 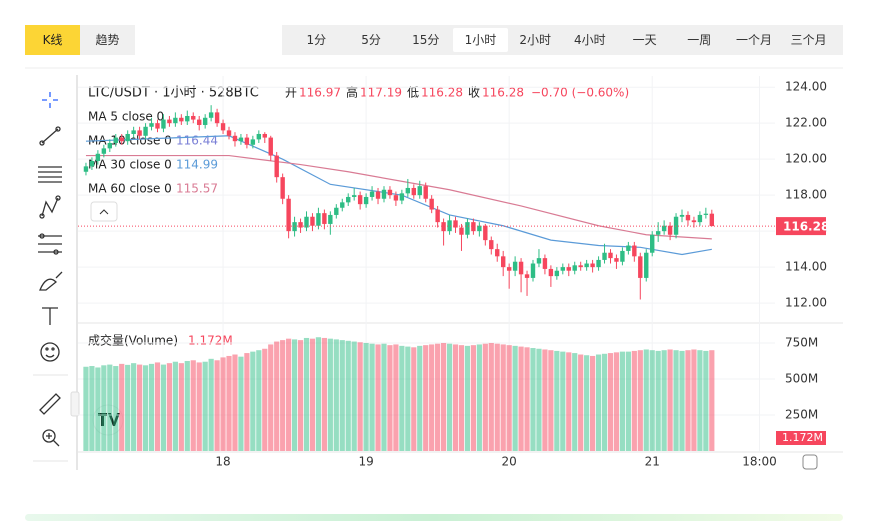 What do you see at coordinates (197, 189) in the screenshot?
I see `ma-value: 115.57` at bounding box center [197, 189].